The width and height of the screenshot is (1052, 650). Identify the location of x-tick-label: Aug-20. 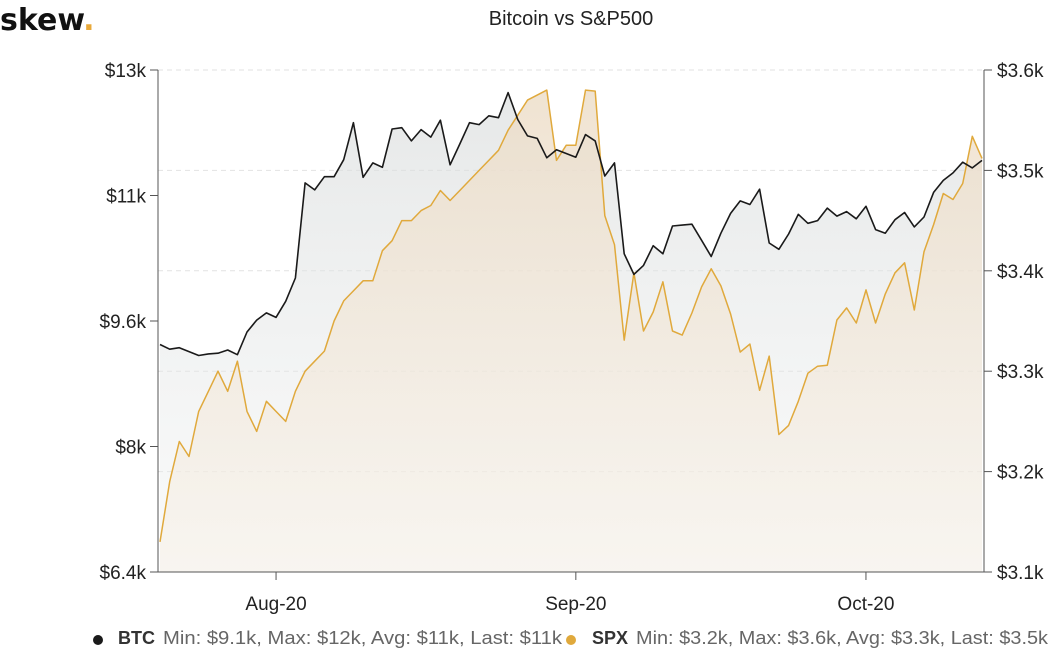
(275, 604).